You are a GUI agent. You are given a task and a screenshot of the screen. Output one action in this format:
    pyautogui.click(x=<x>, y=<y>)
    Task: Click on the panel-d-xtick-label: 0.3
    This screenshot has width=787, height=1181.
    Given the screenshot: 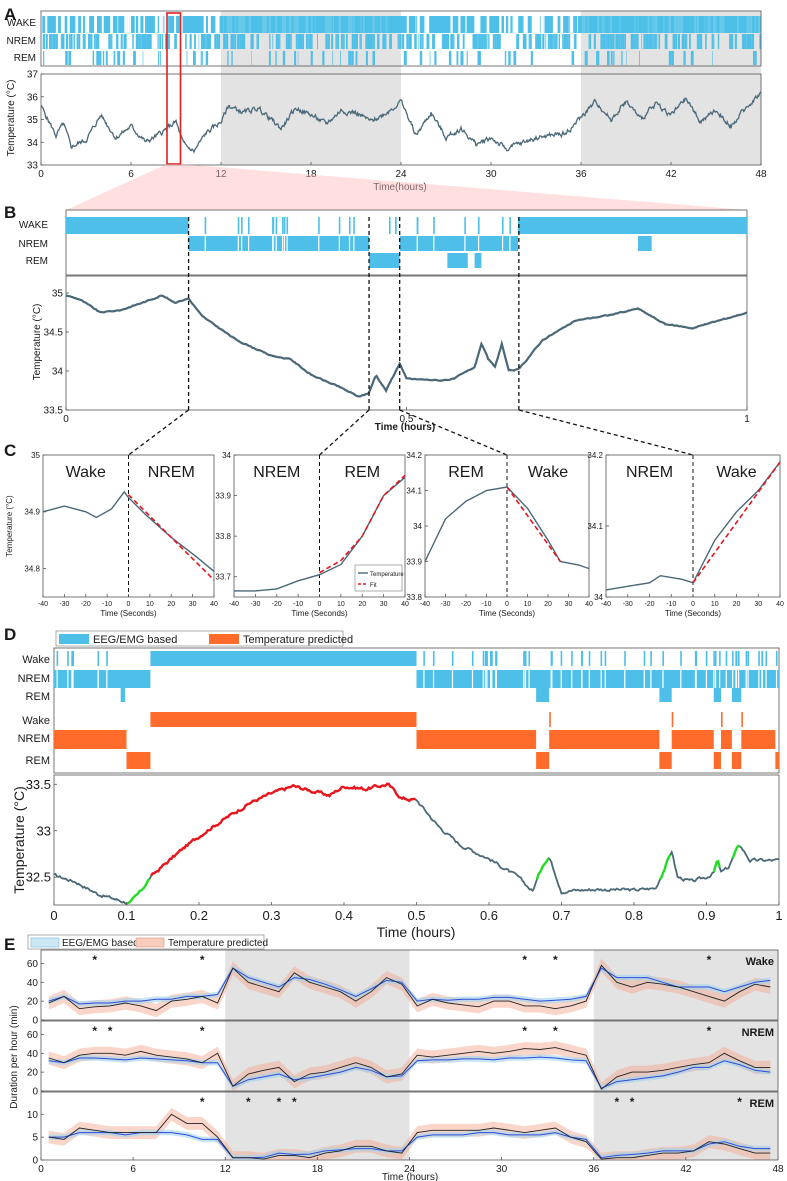 What is the action you would take?
    pyautogui.click(x=271, y=915)
    